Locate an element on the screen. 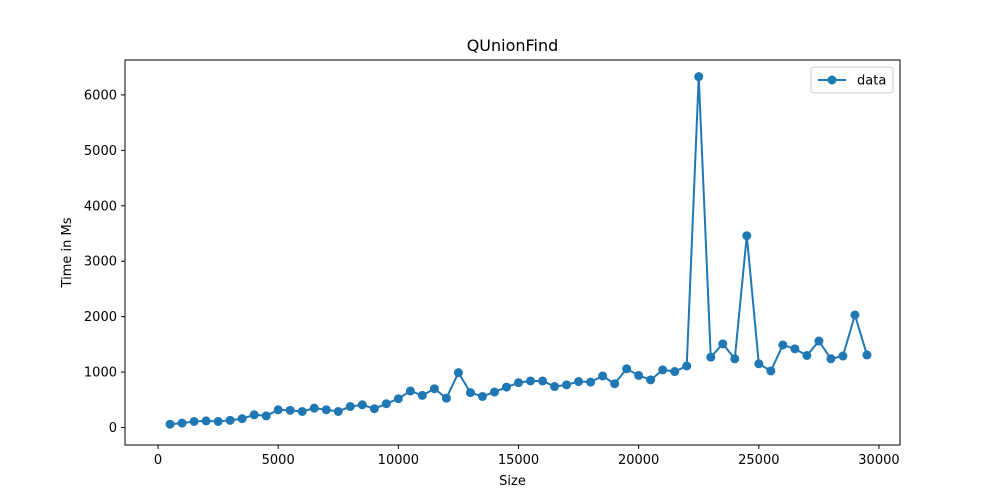 The image size is (1000, 500). x-tick-label: 25000 is located at coordinates (758, 460).